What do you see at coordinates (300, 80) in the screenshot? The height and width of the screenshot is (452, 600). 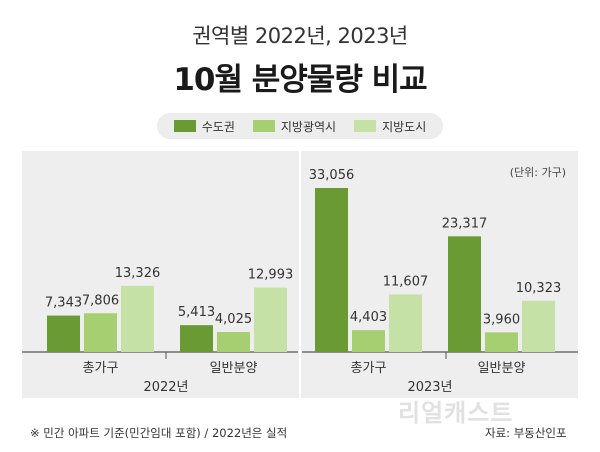 I see `chart-title: 10월 분양물량 비교` at bounding box center [300, 80].